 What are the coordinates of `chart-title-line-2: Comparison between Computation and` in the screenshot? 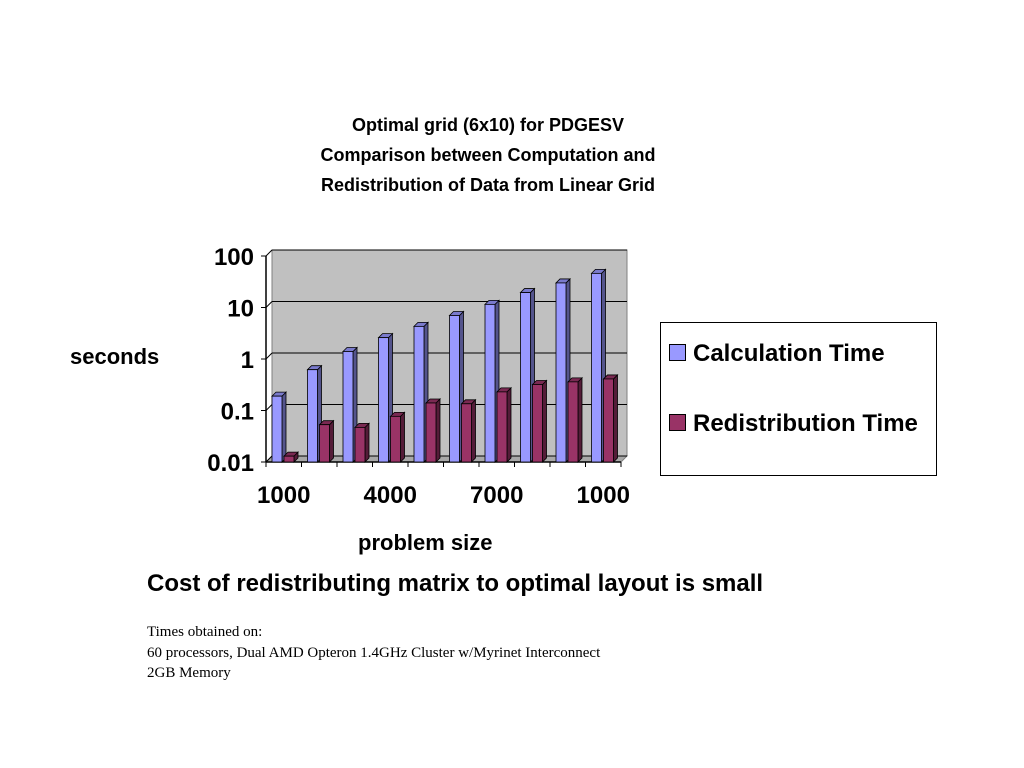 It's located at (488, 155).